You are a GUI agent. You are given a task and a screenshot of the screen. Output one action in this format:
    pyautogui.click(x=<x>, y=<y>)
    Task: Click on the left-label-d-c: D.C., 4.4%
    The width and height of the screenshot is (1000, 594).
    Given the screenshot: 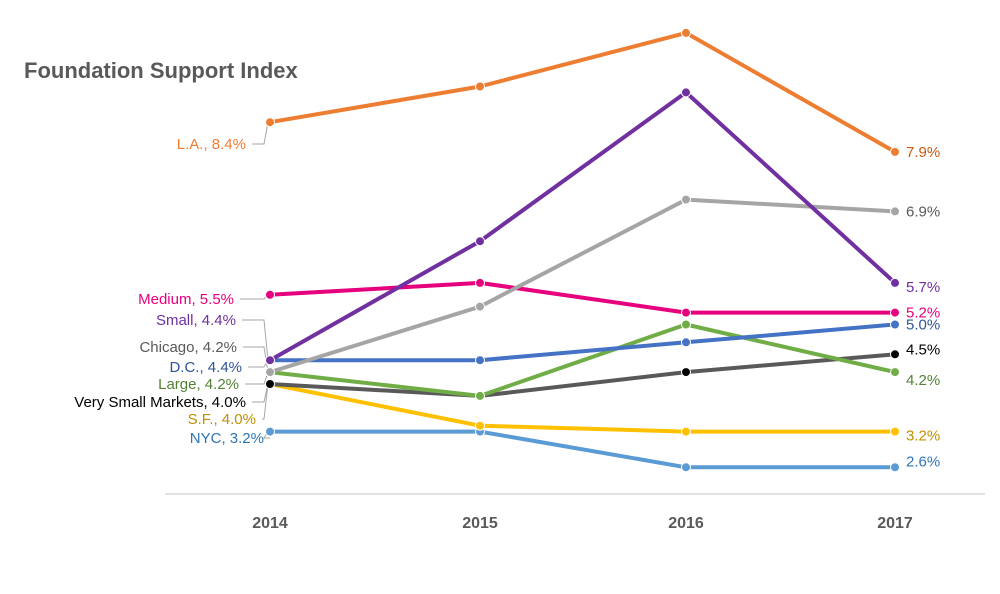 What is the action you would take?
    pyautogui.click(x=205, y=367)
    